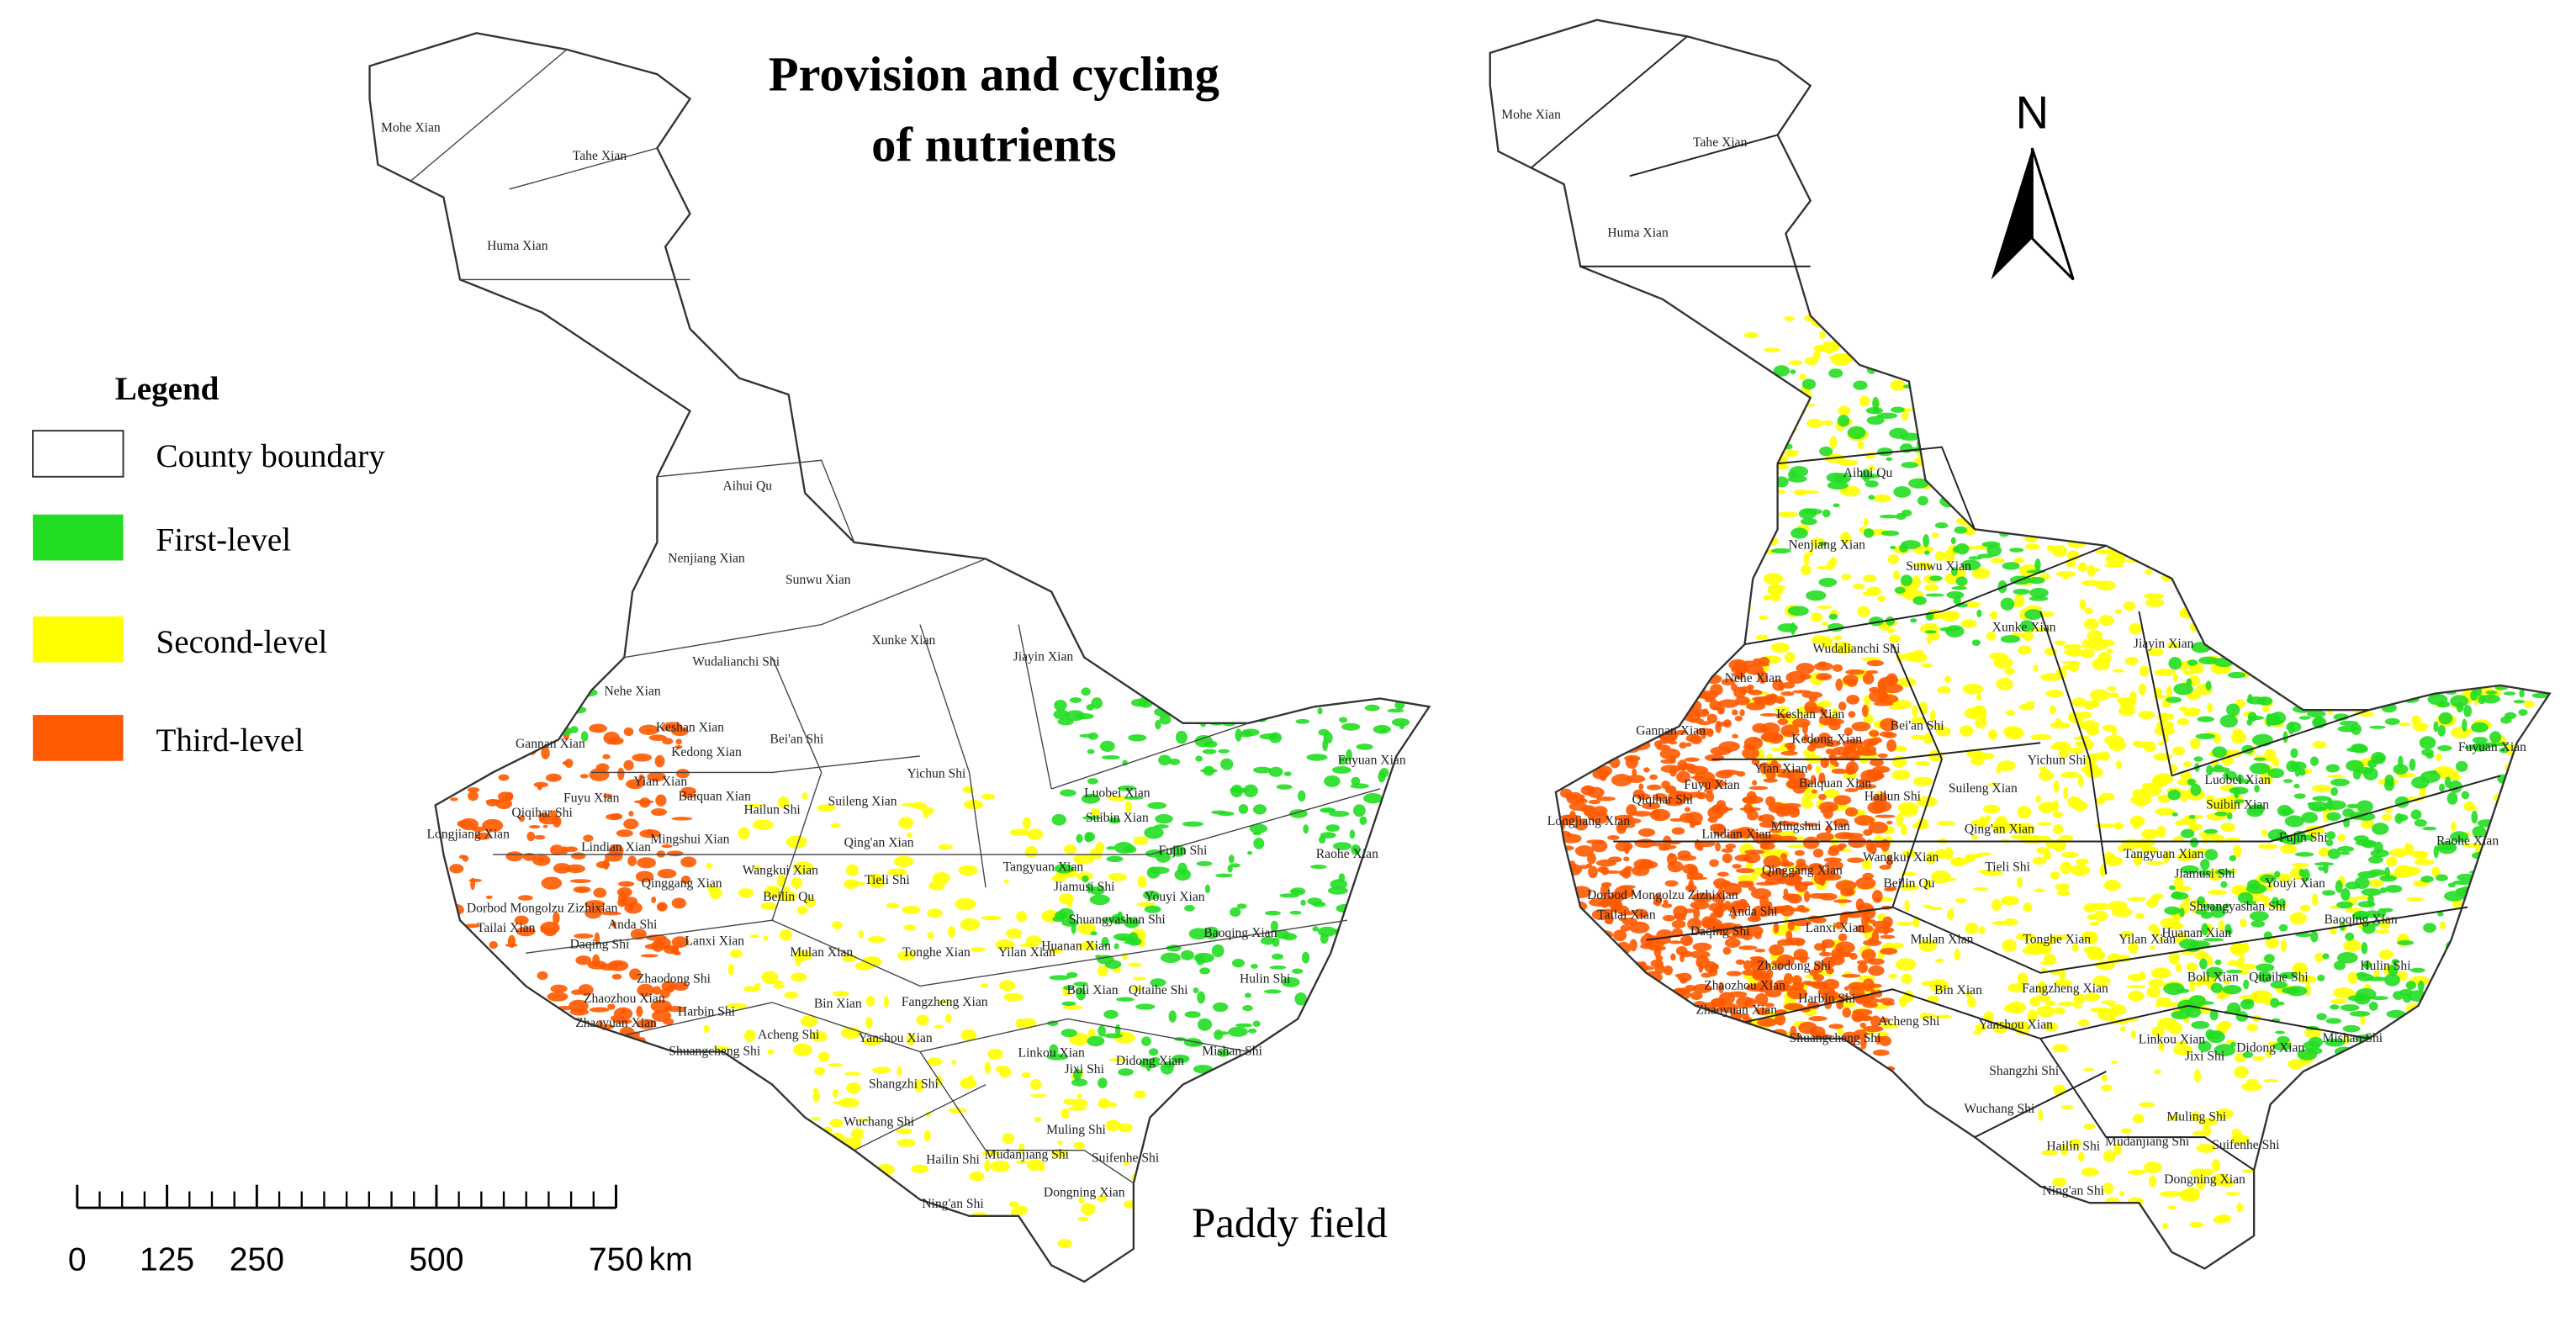  What do you see at coordinates (1736, 835) in the screenshot?
I see `county-label: Lindian Xian` at bounding box center [1736, 835].